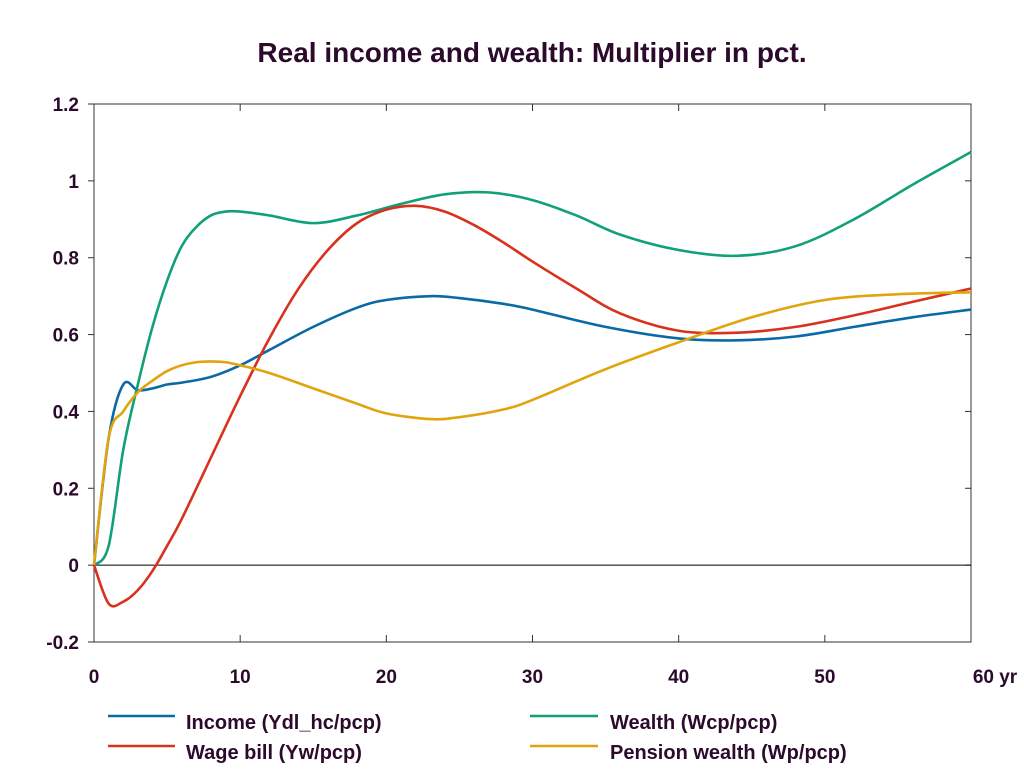 The height and width of the screenshot is (778, 1024). What do you see at coordinates (240, 677) in the screenshot?
I see `x-tick-label: 10` at bounding box center [240, 677].